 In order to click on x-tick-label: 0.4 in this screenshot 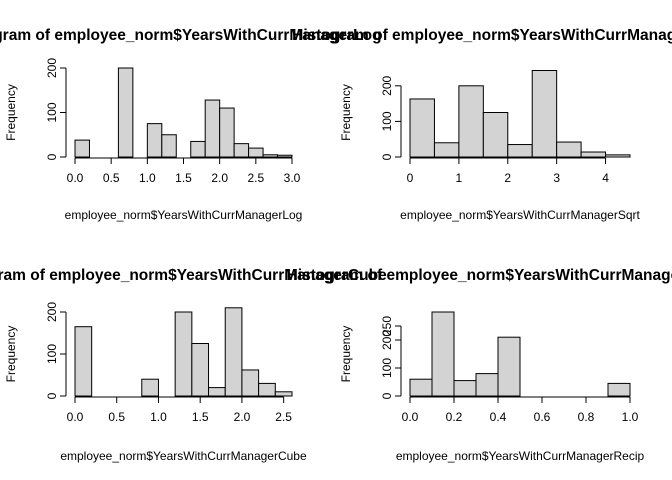, I will do `click(498, 417)`.